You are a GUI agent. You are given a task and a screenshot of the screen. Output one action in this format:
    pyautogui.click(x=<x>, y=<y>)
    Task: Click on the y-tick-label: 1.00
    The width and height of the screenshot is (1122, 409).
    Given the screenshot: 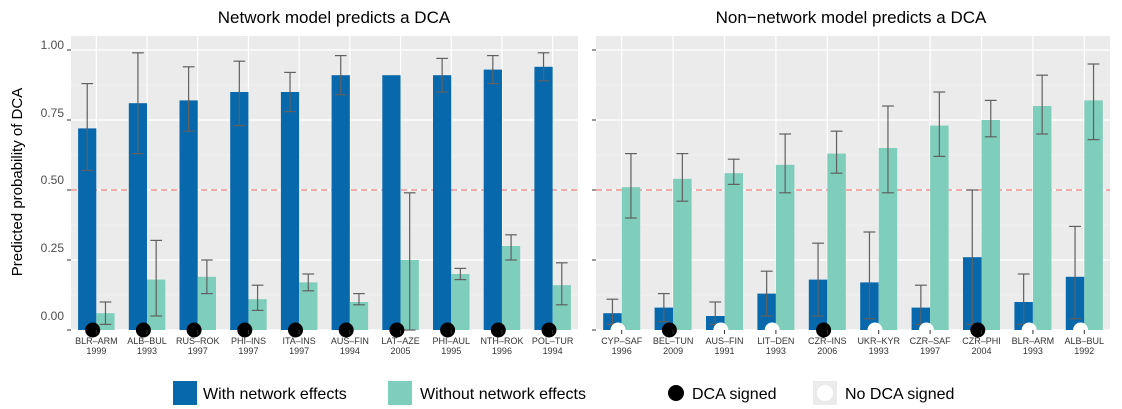 What is the action you would take?
    pyautogui.click(x=53, y=45)
    